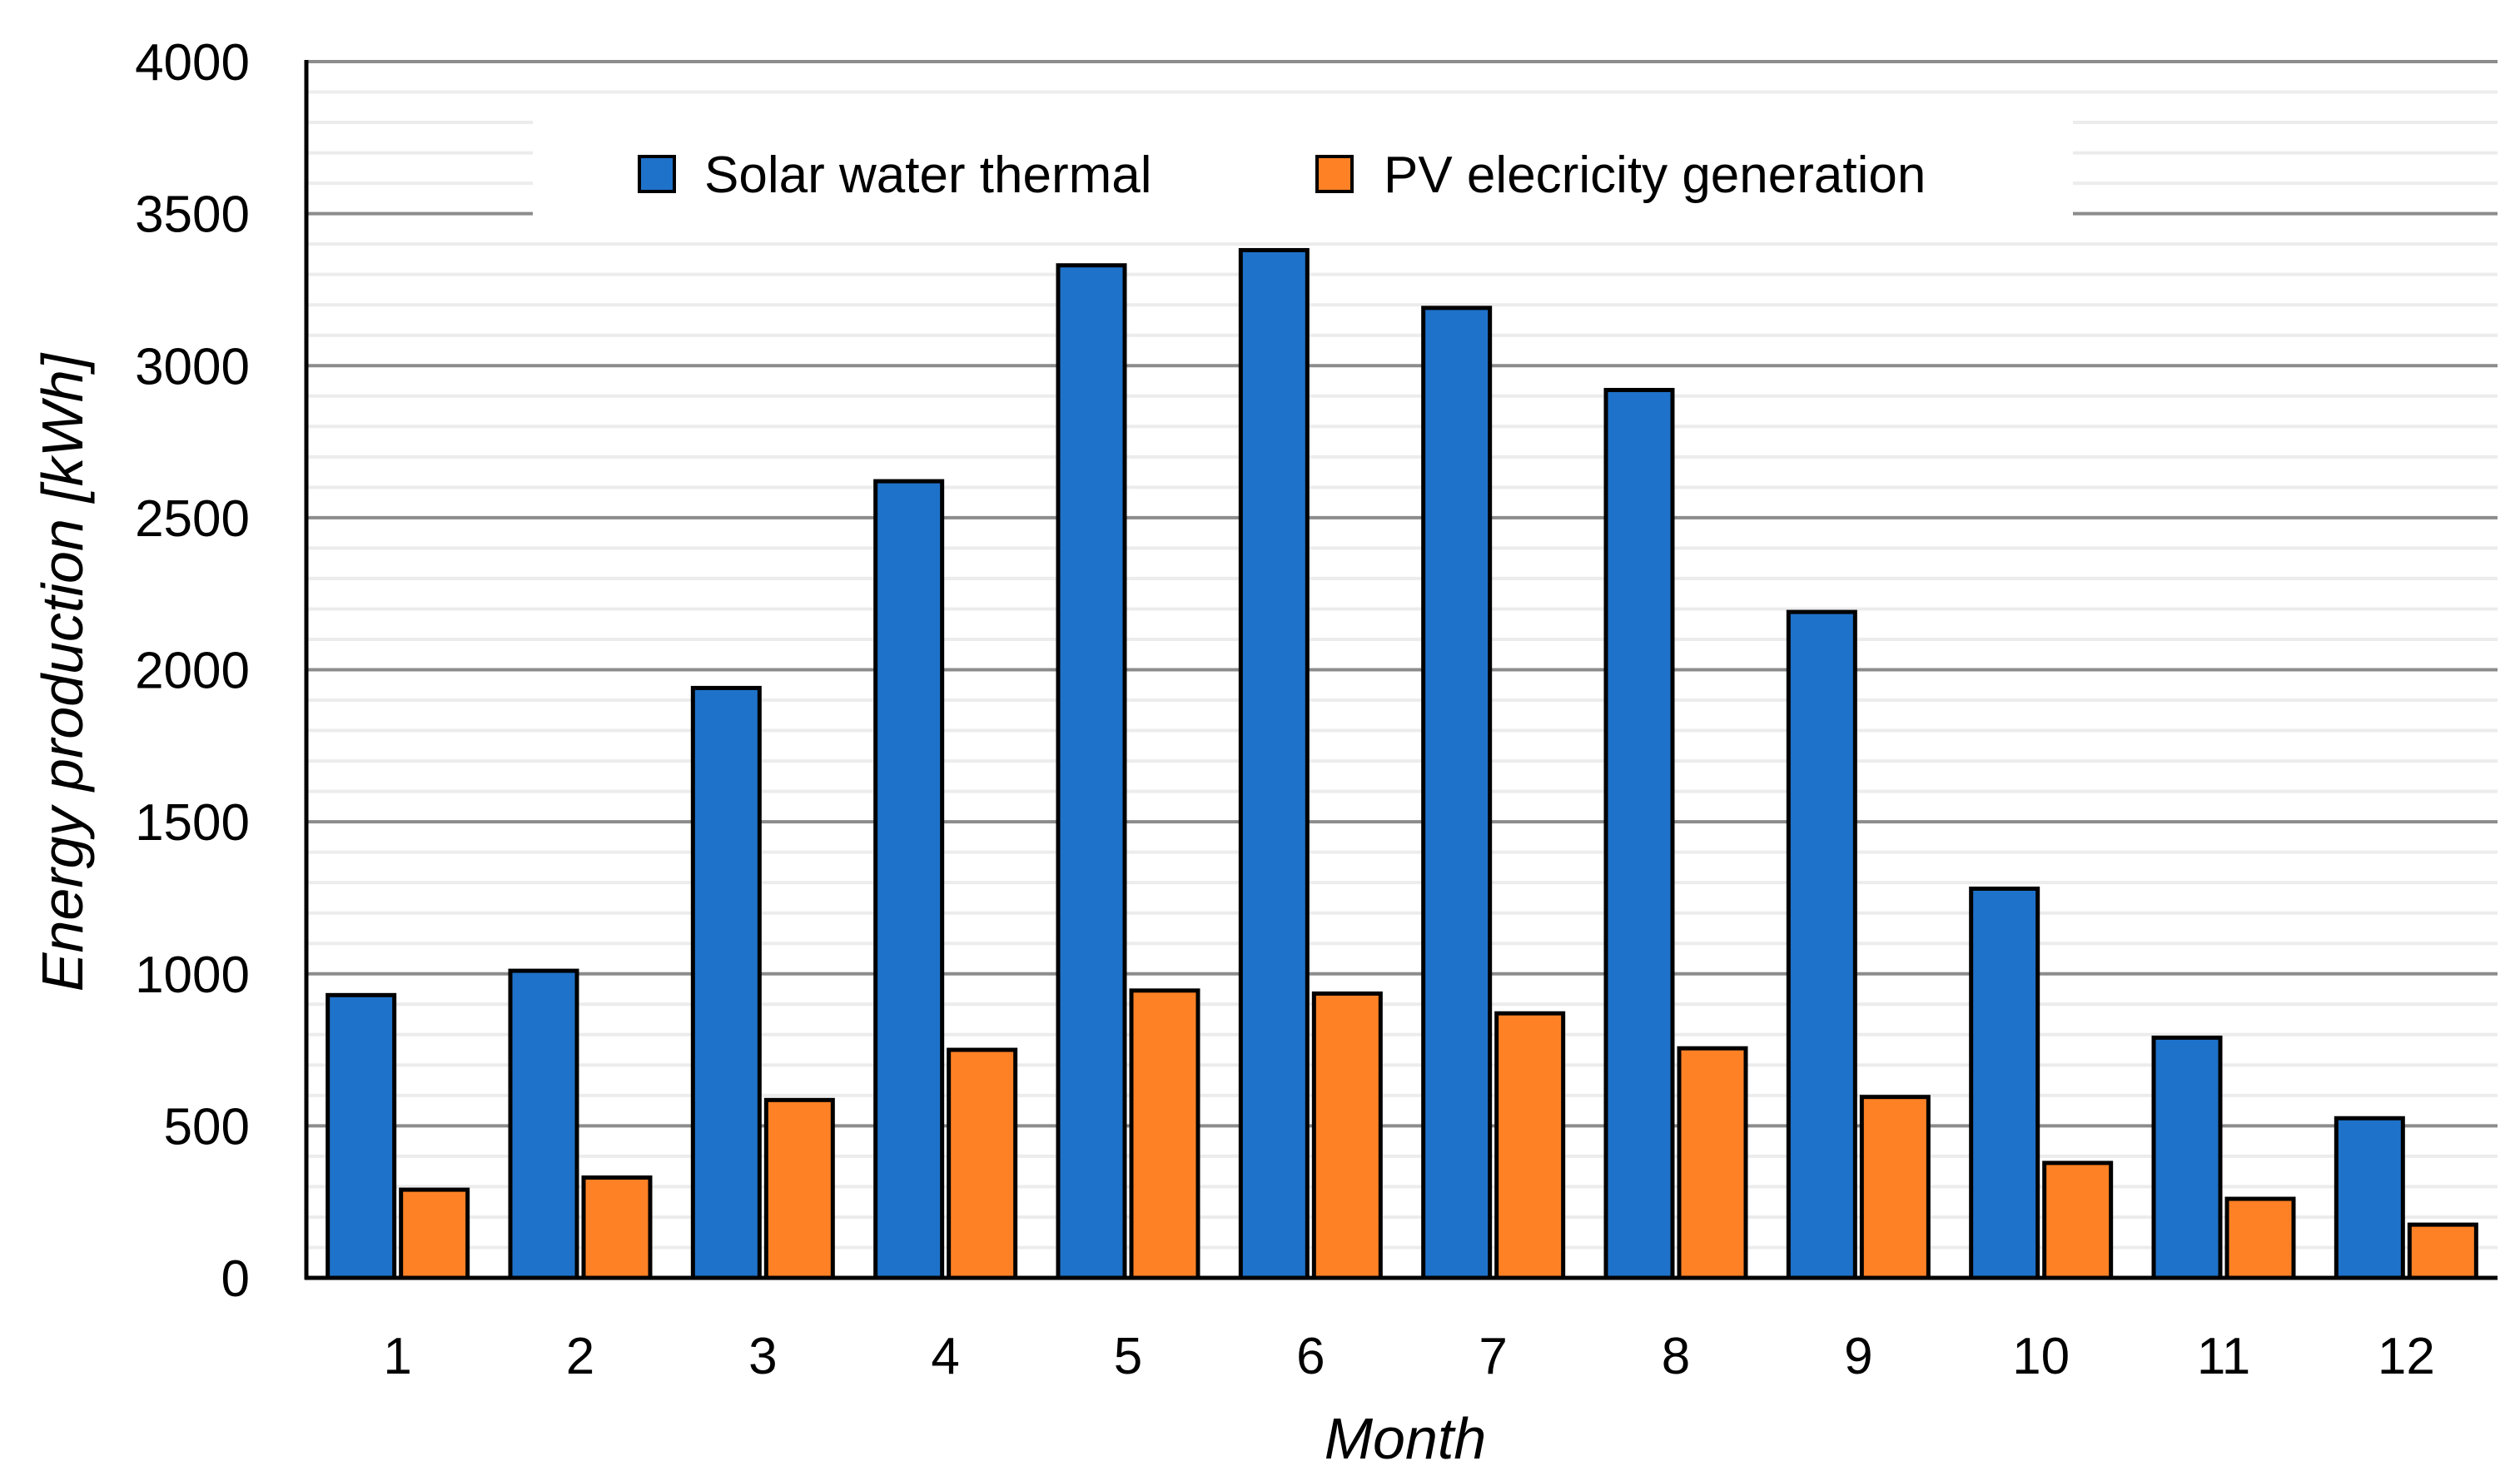 The height and width of the screenshot is (1481, 2520). Describe the element at coordinates (192, 976) in the screenshot. I see `y-tick-label: 1000` at that location.